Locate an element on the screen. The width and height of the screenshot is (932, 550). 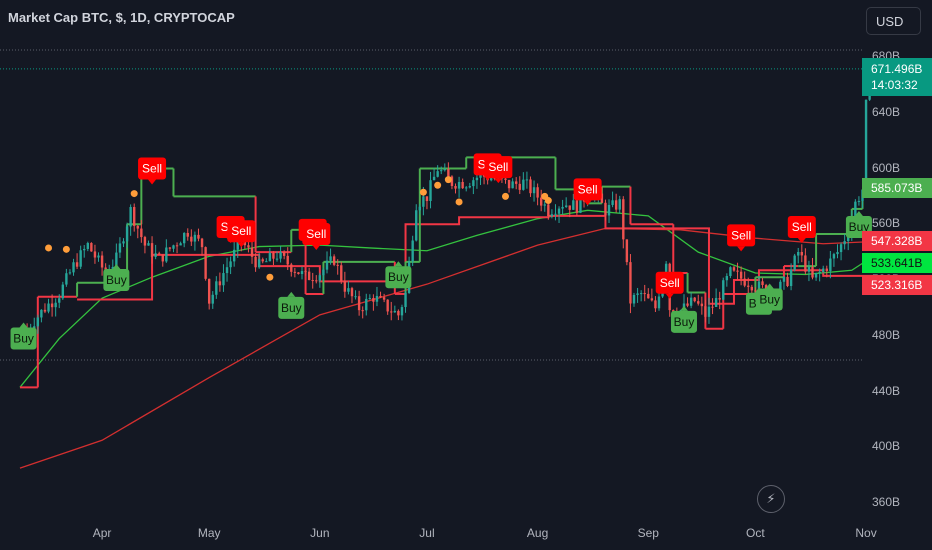
x-tick-label: Sep is located at coordinates (648, 533).